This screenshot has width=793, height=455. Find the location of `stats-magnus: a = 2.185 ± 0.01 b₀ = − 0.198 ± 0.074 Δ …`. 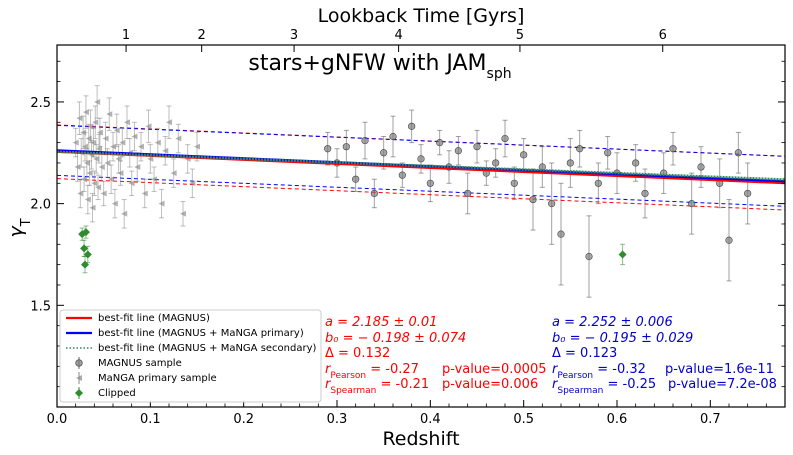

stats-magnus: a = 2.185 ± 0.01 b₀ = − 0.198 ± 0.074 Δ … is located at coordinates (435, 355).